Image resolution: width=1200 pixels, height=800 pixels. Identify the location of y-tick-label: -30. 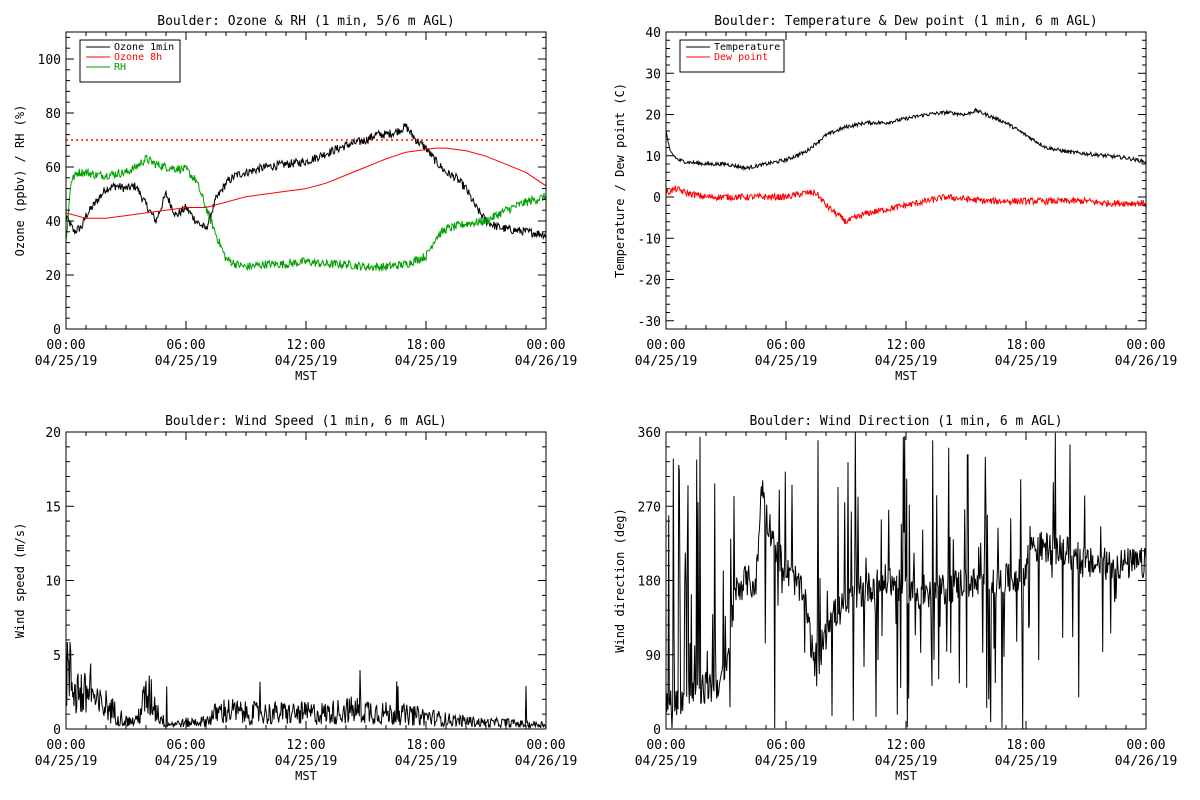
(649, 322).